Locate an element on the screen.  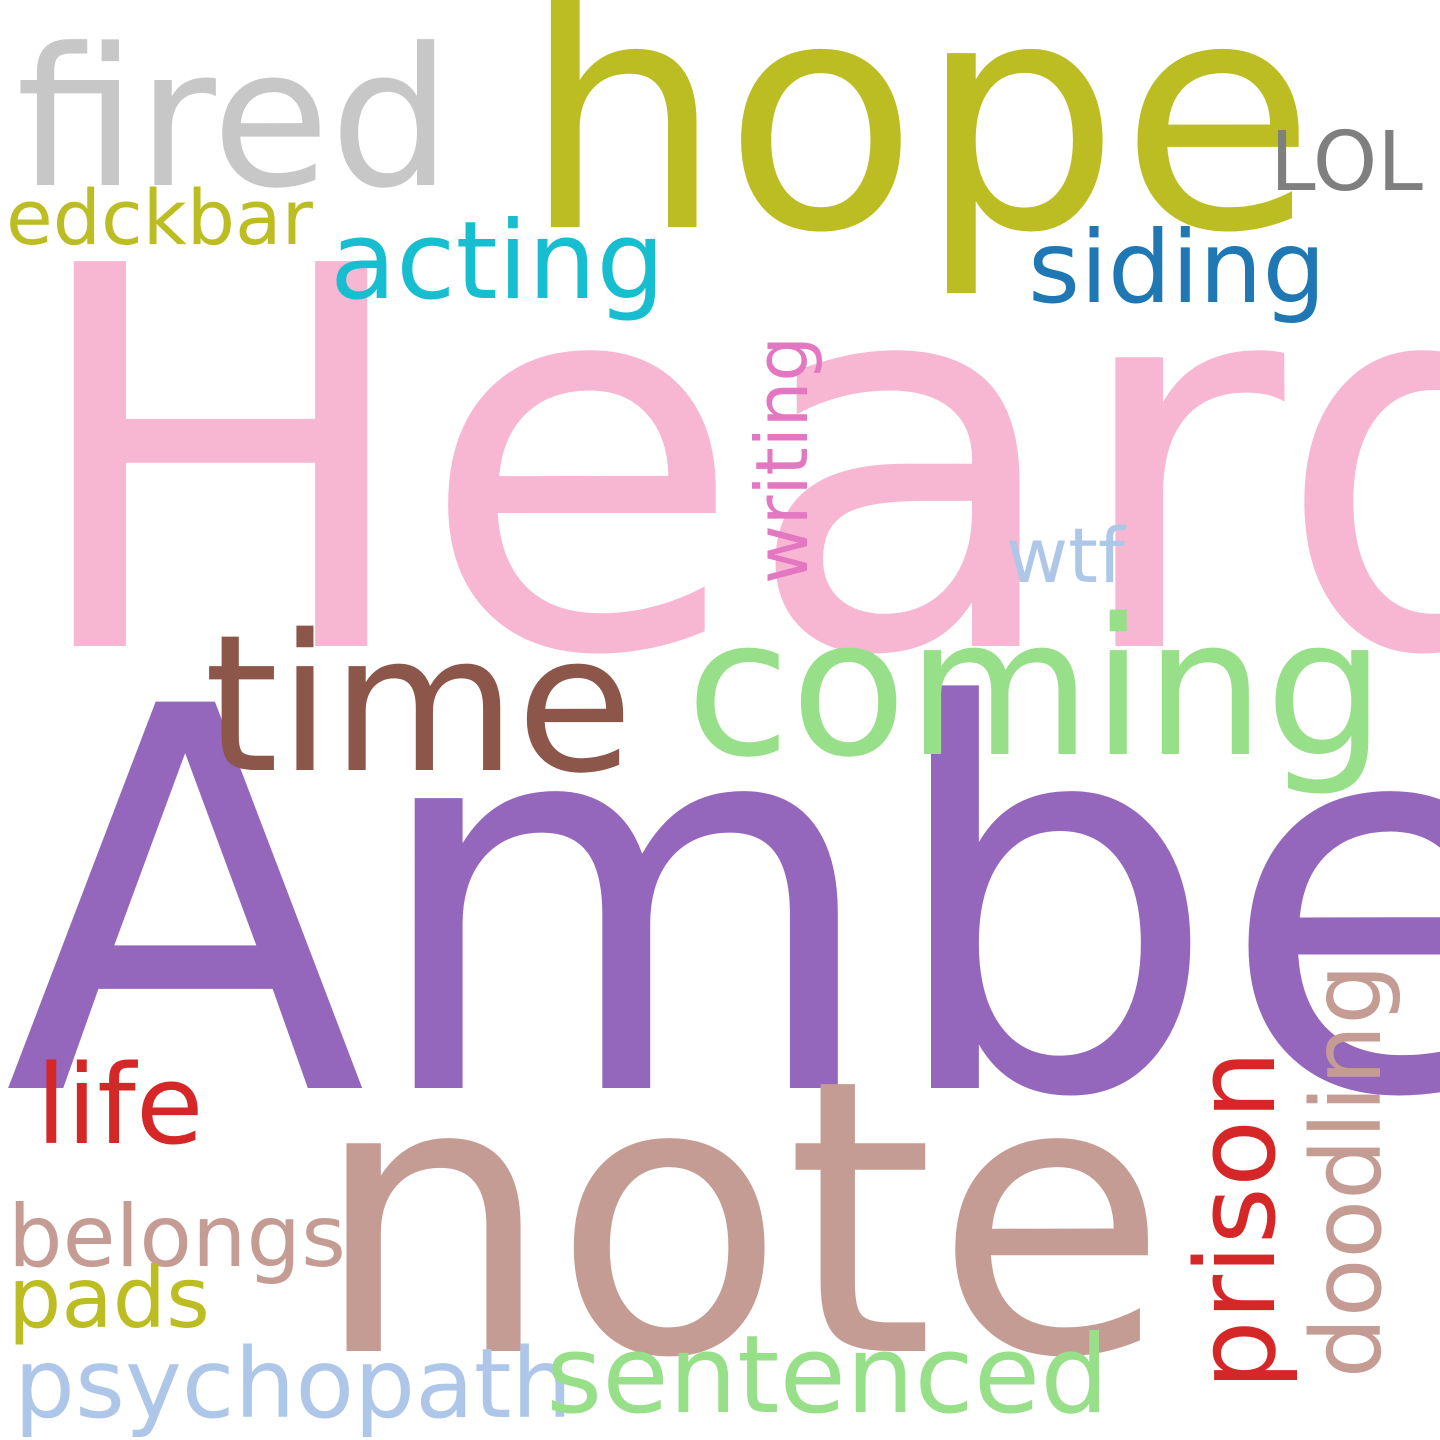
word-time: time is located at coordinates (419, 704).